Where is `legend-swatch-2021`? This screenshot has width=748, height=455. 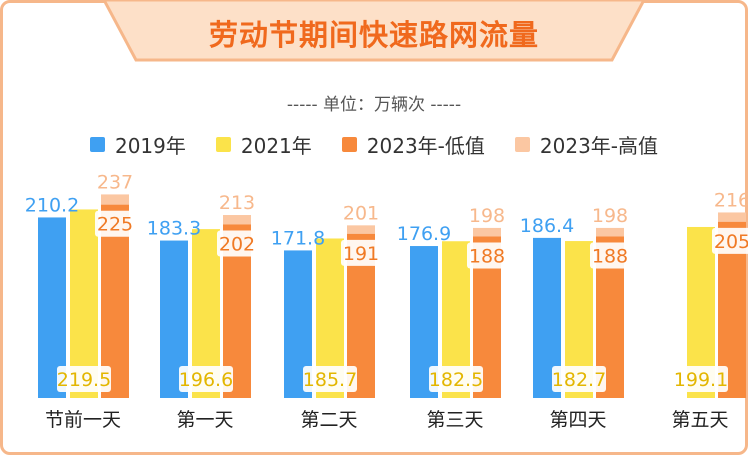 legend-swatch-2021 is located at coordinates (223, 144).